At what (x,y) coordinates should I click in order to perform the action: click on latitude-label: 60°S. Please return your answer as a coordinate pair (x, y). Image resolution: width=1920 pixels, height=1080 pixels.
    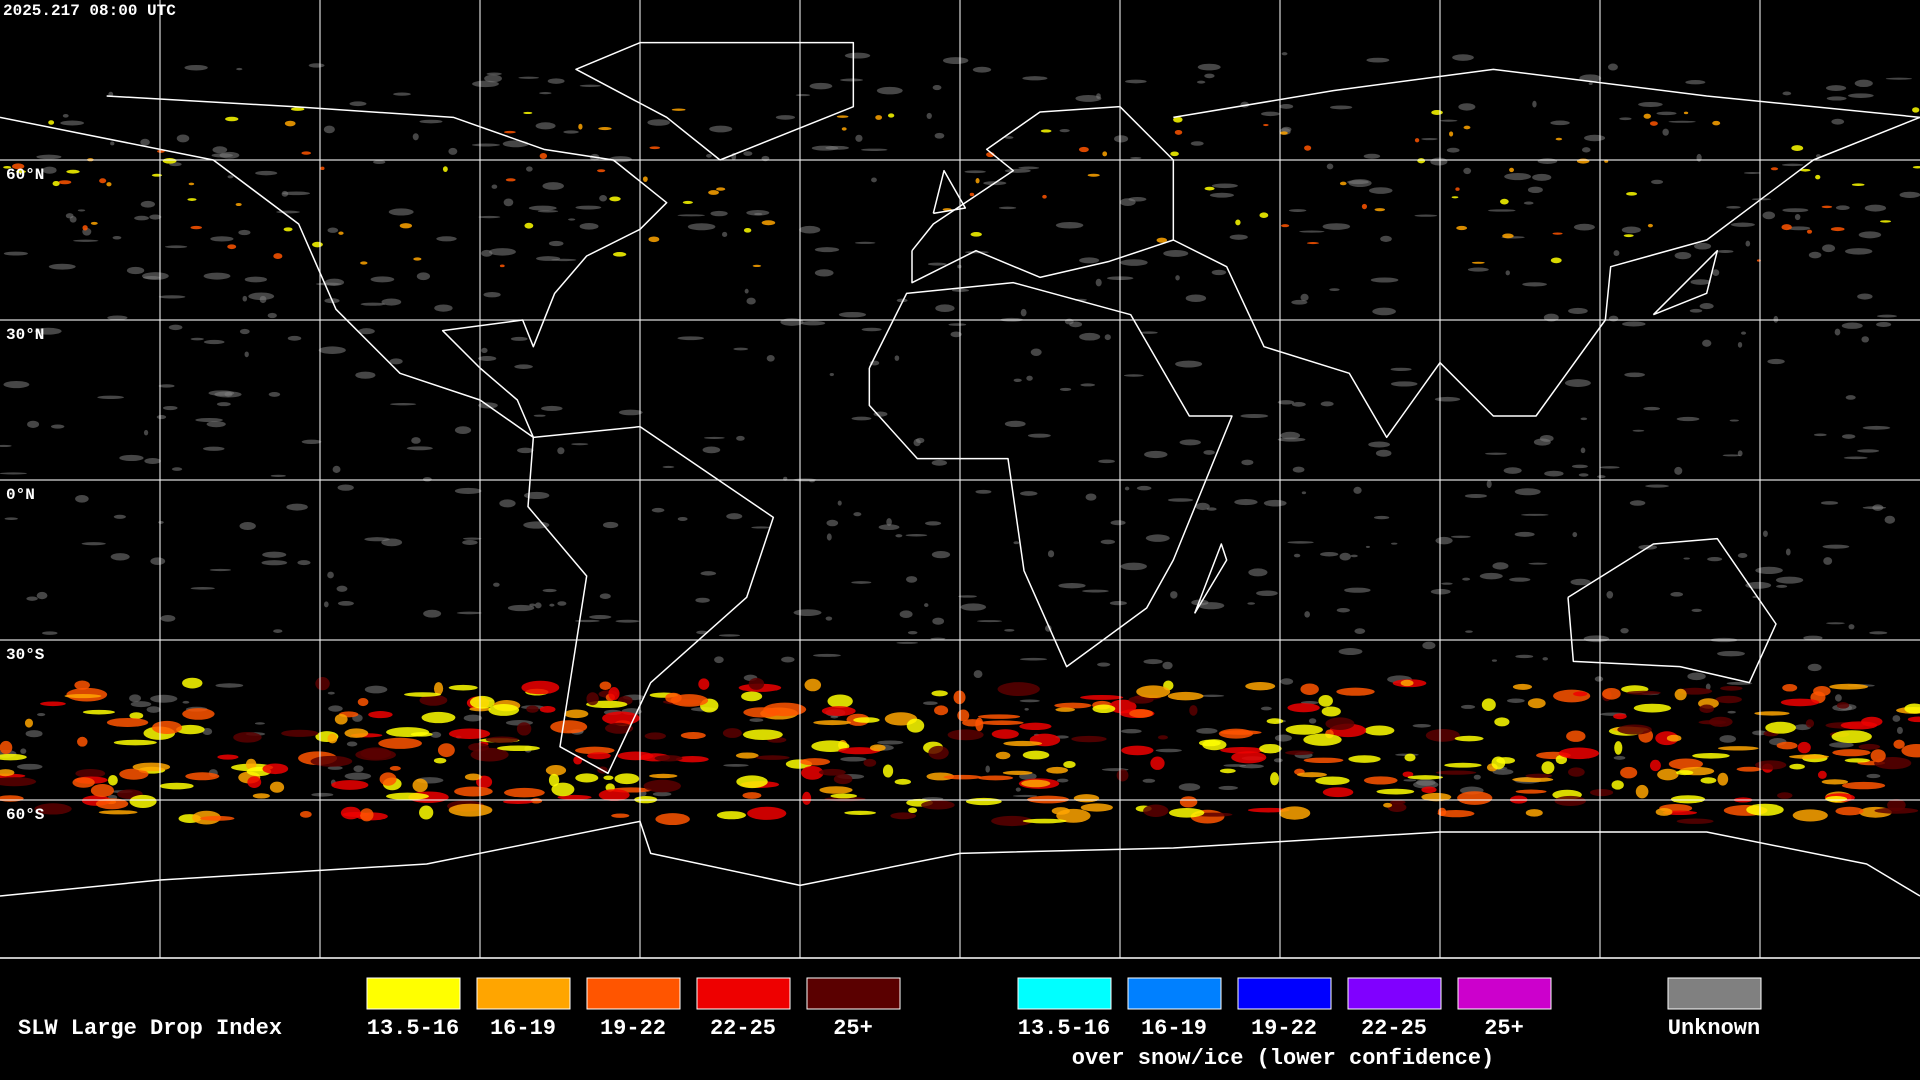
    Looking at the image, I should click on (25, 815).